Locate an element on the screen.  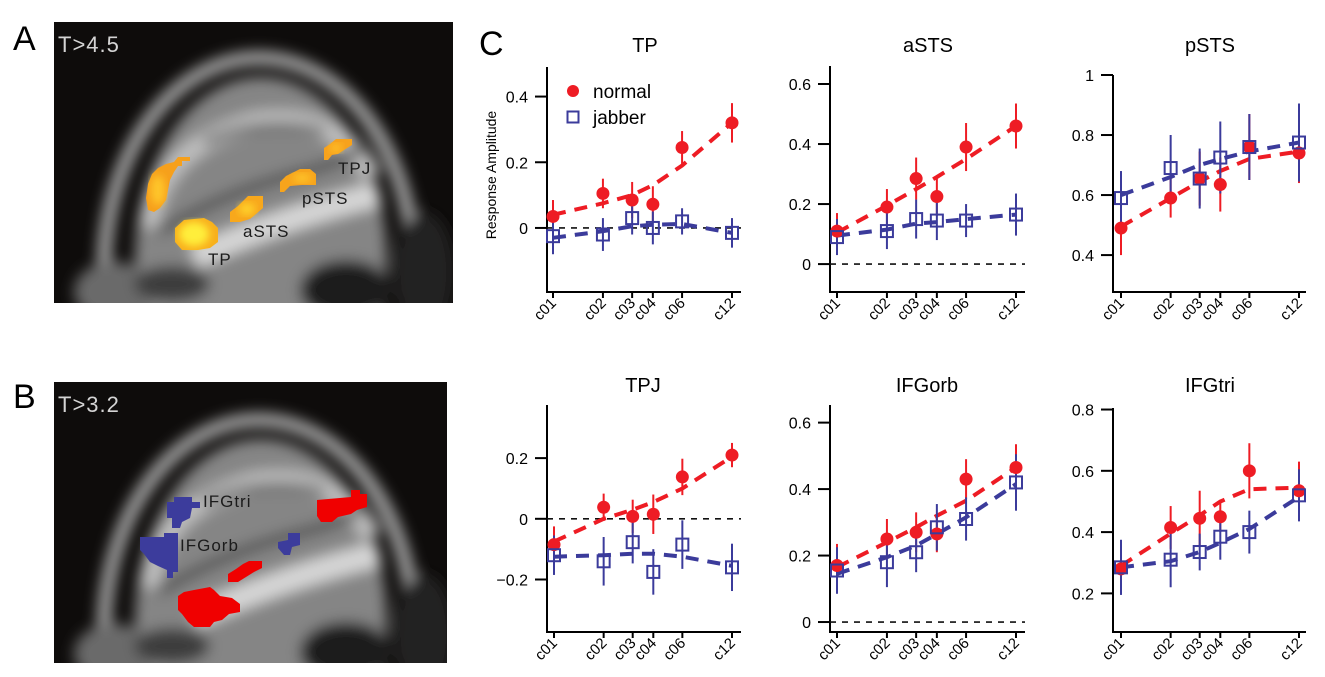
legend-marker-jabber is located at coordinates (573, 117).